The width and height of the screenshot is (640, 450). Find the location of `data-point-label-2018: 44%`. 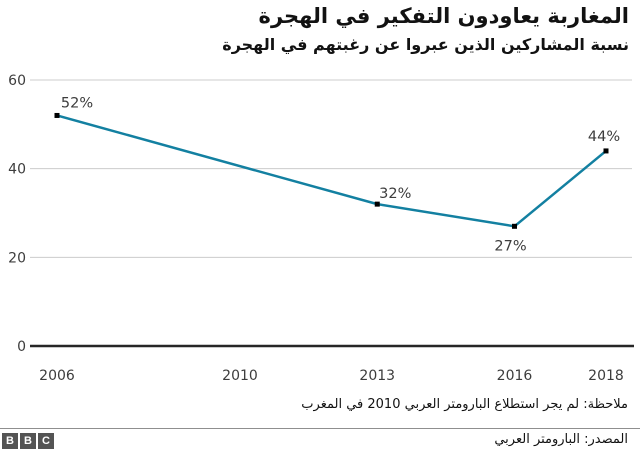

data-point-label-2018: 44% is located at coordinates (604, 137).